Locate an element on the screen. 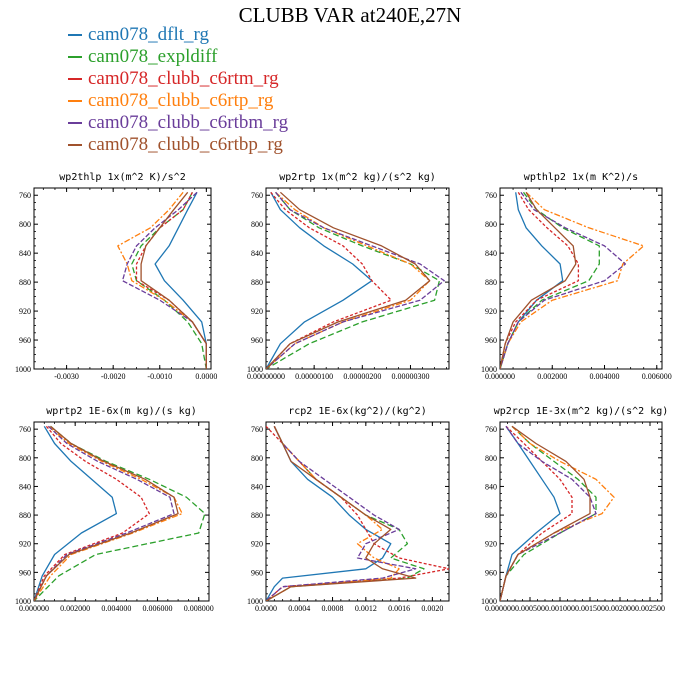 The image size is (700, 700). x-tick-label: 0.002500 is located at coordinates (650, 608).